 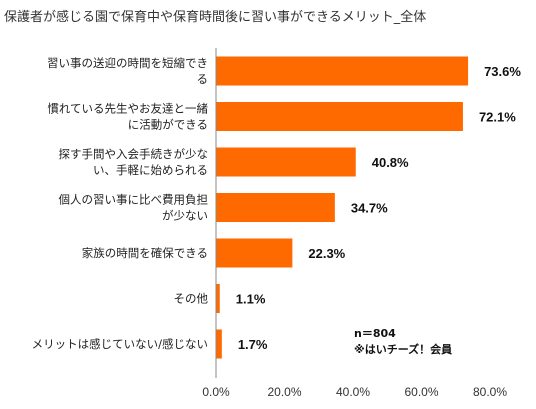 I want to click on category-label-6: メリットは感じていない/感じない, so click(x=120, y=344).